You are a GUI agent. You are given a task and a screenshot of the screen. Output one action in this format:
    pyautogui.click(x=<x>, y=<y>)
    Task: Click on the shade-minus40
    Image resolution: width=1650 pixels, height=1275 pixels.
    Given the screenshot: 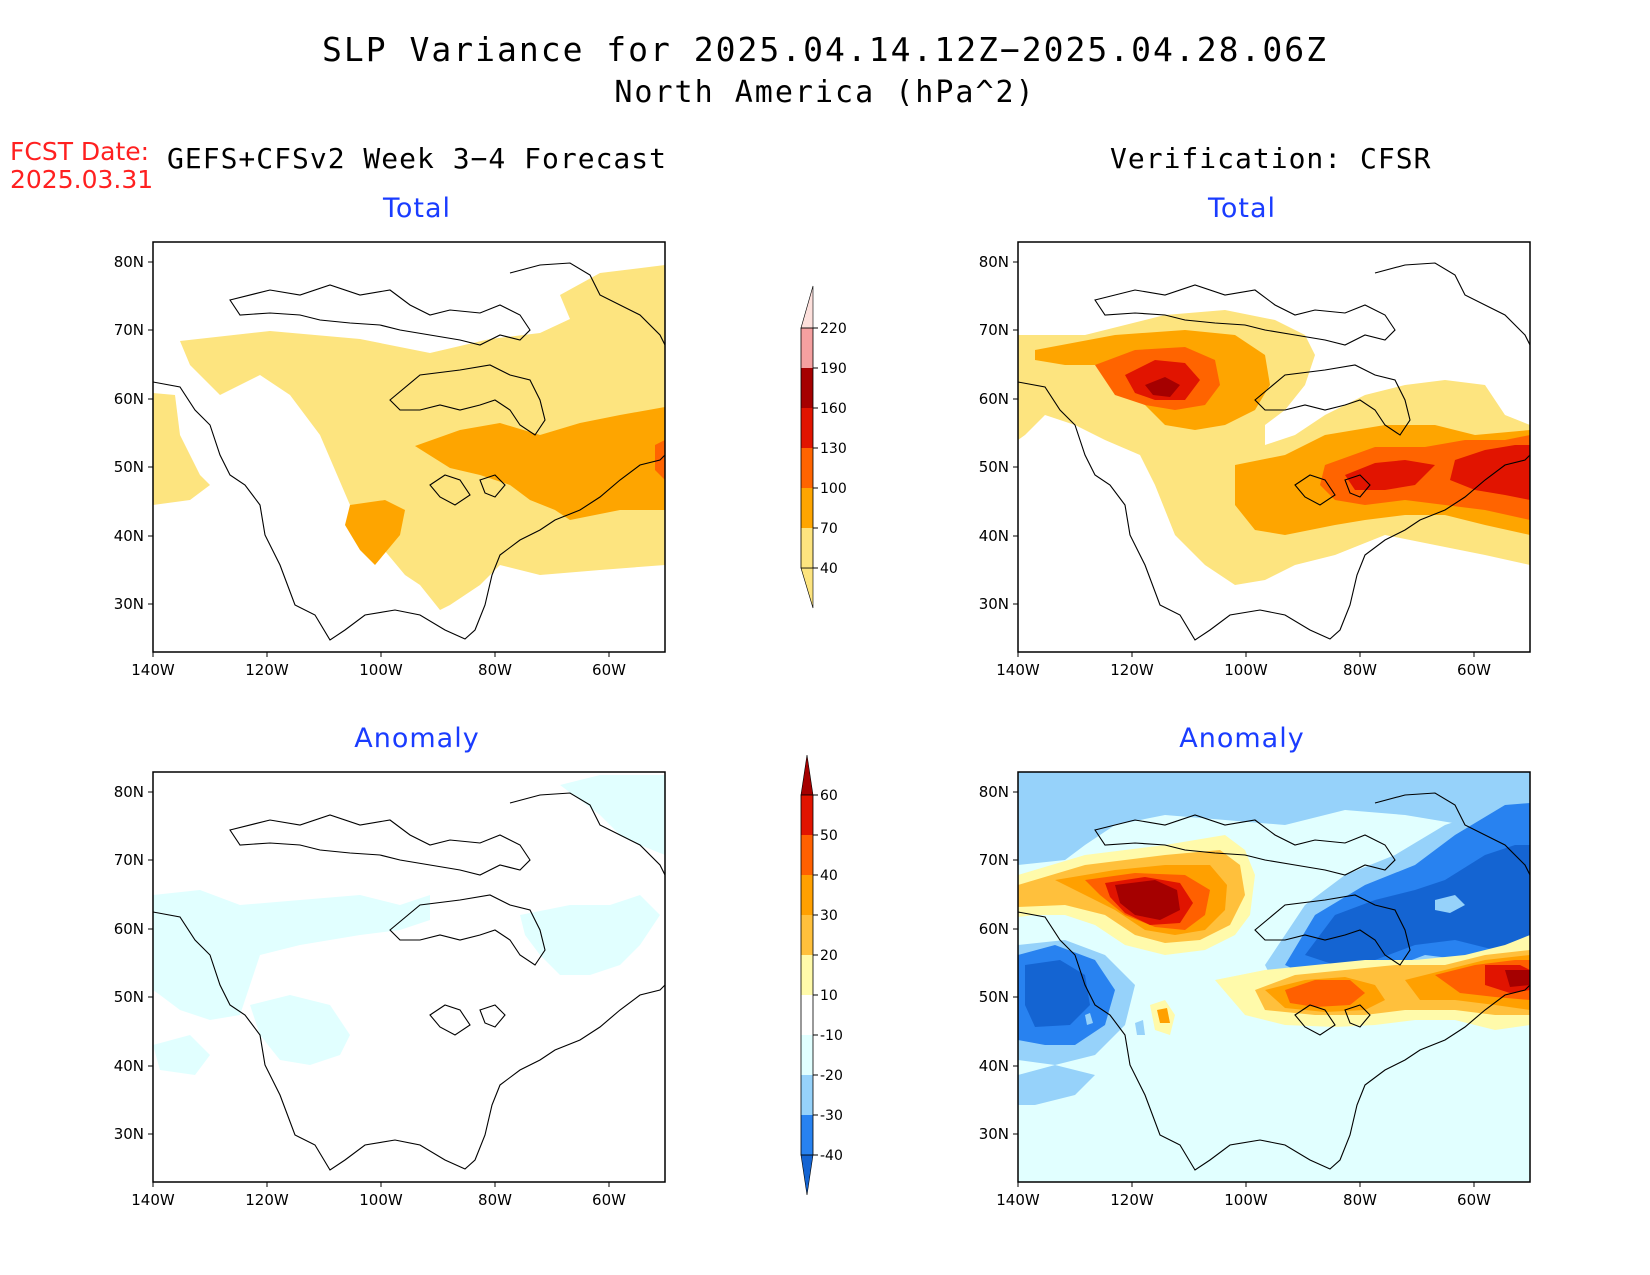 What is the action you would take?
    pyautogui.click(x=1057, y=993)
    